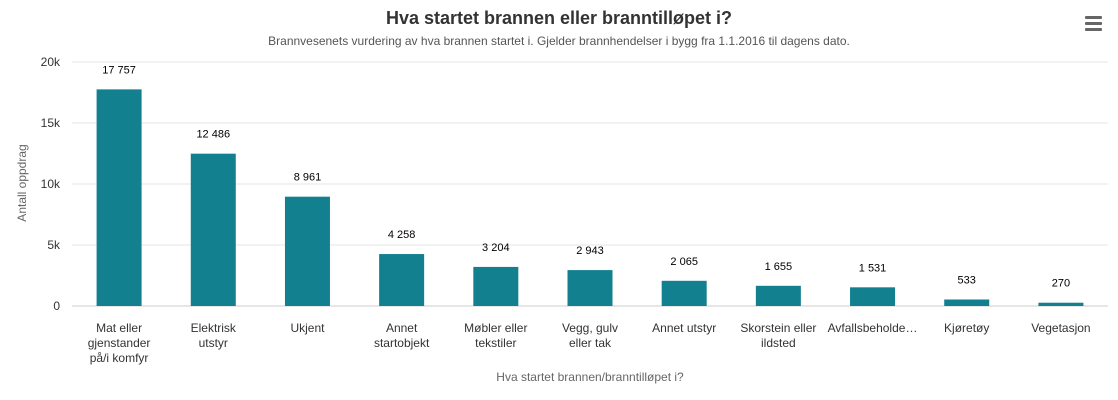 The height and width of the screenshot is (400, 1118). Describe the element at coordinates (1061, 284) in the screenshot. I see `data-label: 270` at that location.